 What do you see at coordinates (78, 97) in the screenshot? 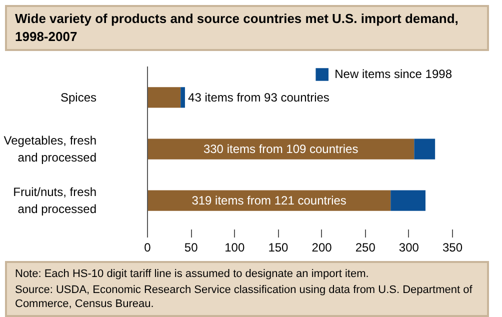
I see `y-tick-label: Spices` at bounding box center [78, 97].